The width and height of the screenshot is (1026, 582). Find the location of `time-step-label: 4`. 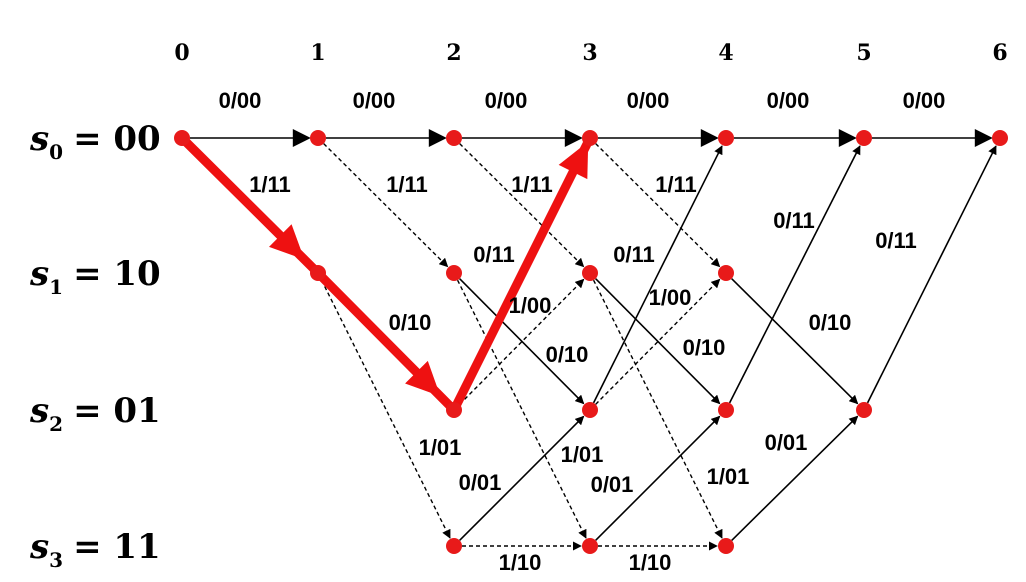

time-step-label: 4 is located at coordinates (725, 53).